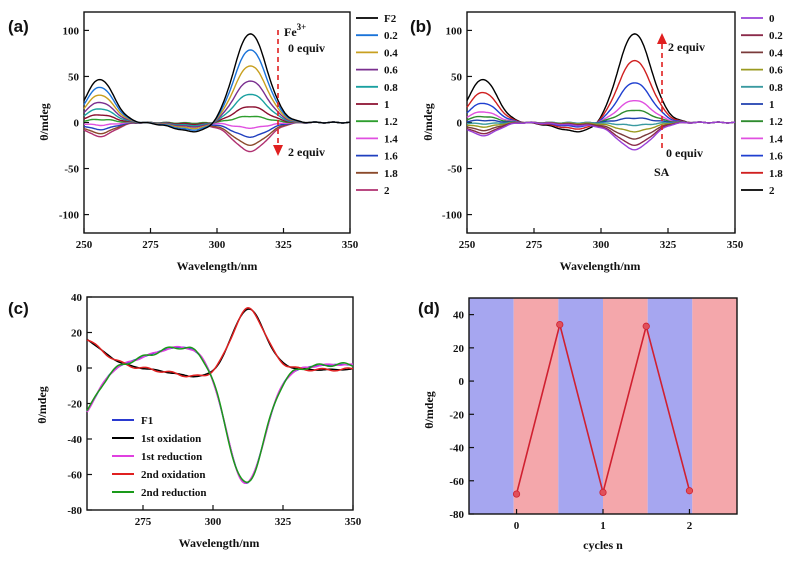  What do you see at coordinates (601, 92) in the screenshot?
I see `panel-b-curves` at bounding box center [601, 92].